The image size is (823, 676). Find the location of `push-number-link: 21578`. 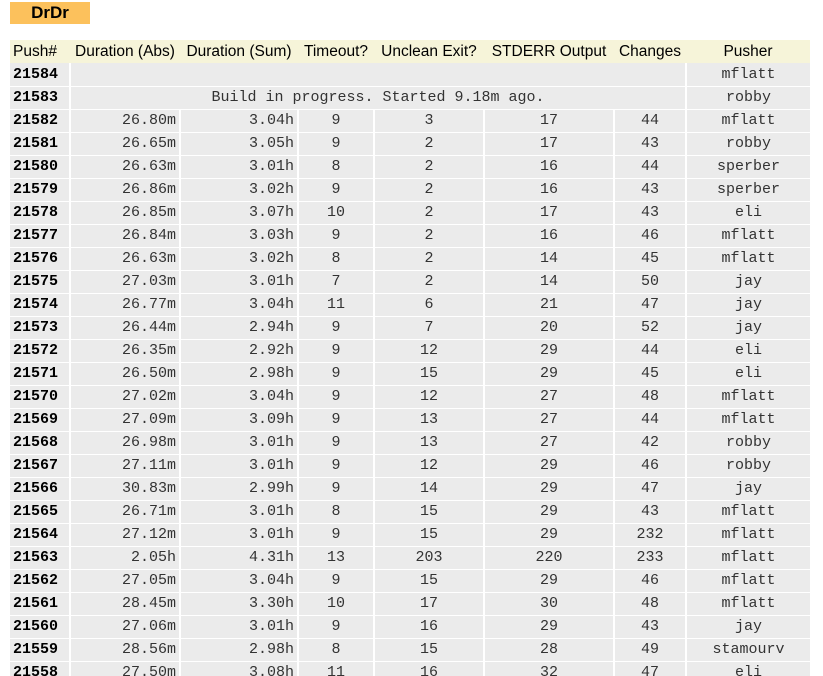

push-number-link: 21578 is located at coordinates (40, 213).